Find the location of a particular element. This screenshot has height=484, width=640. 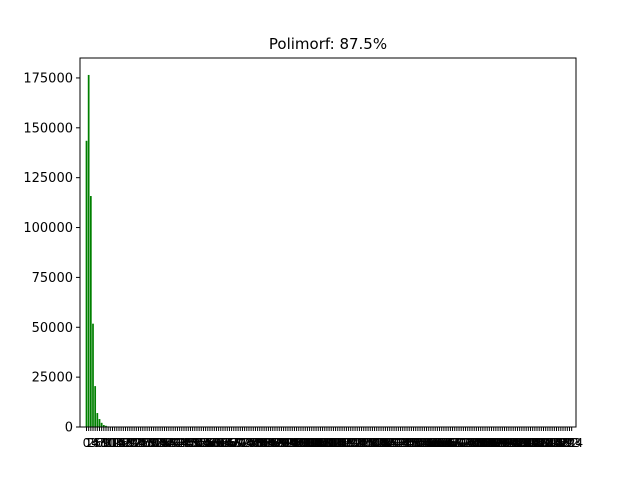

y-tick-label: 0 is located at coordinates (69, 428).